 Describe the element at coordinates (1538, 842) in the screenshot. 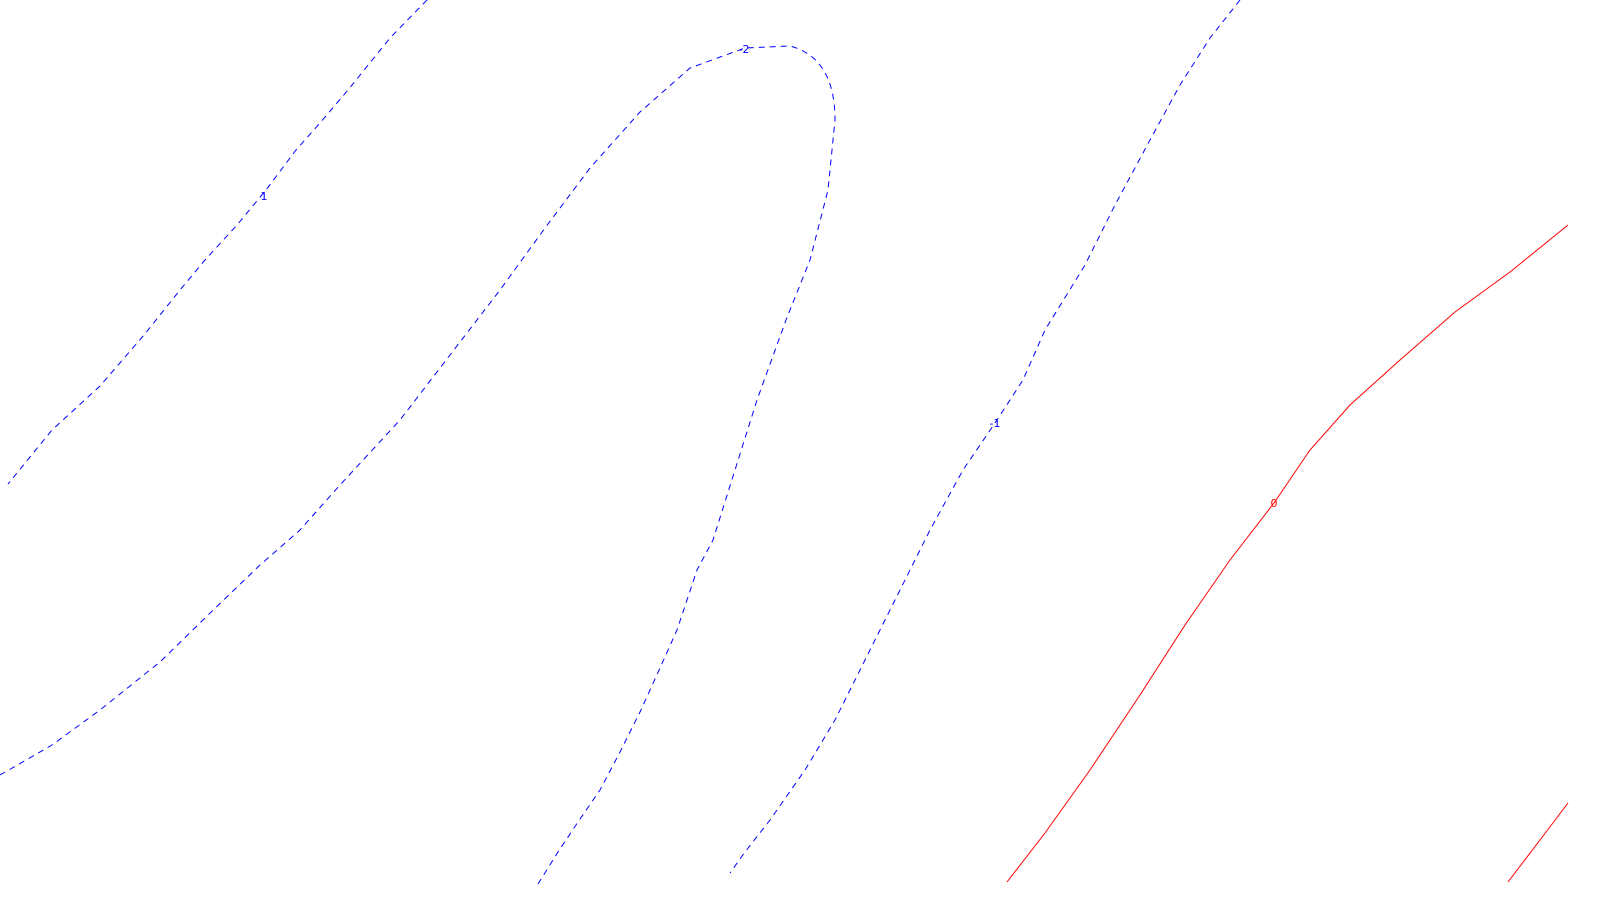

I see `contour-line-level-0-corner` at that location.